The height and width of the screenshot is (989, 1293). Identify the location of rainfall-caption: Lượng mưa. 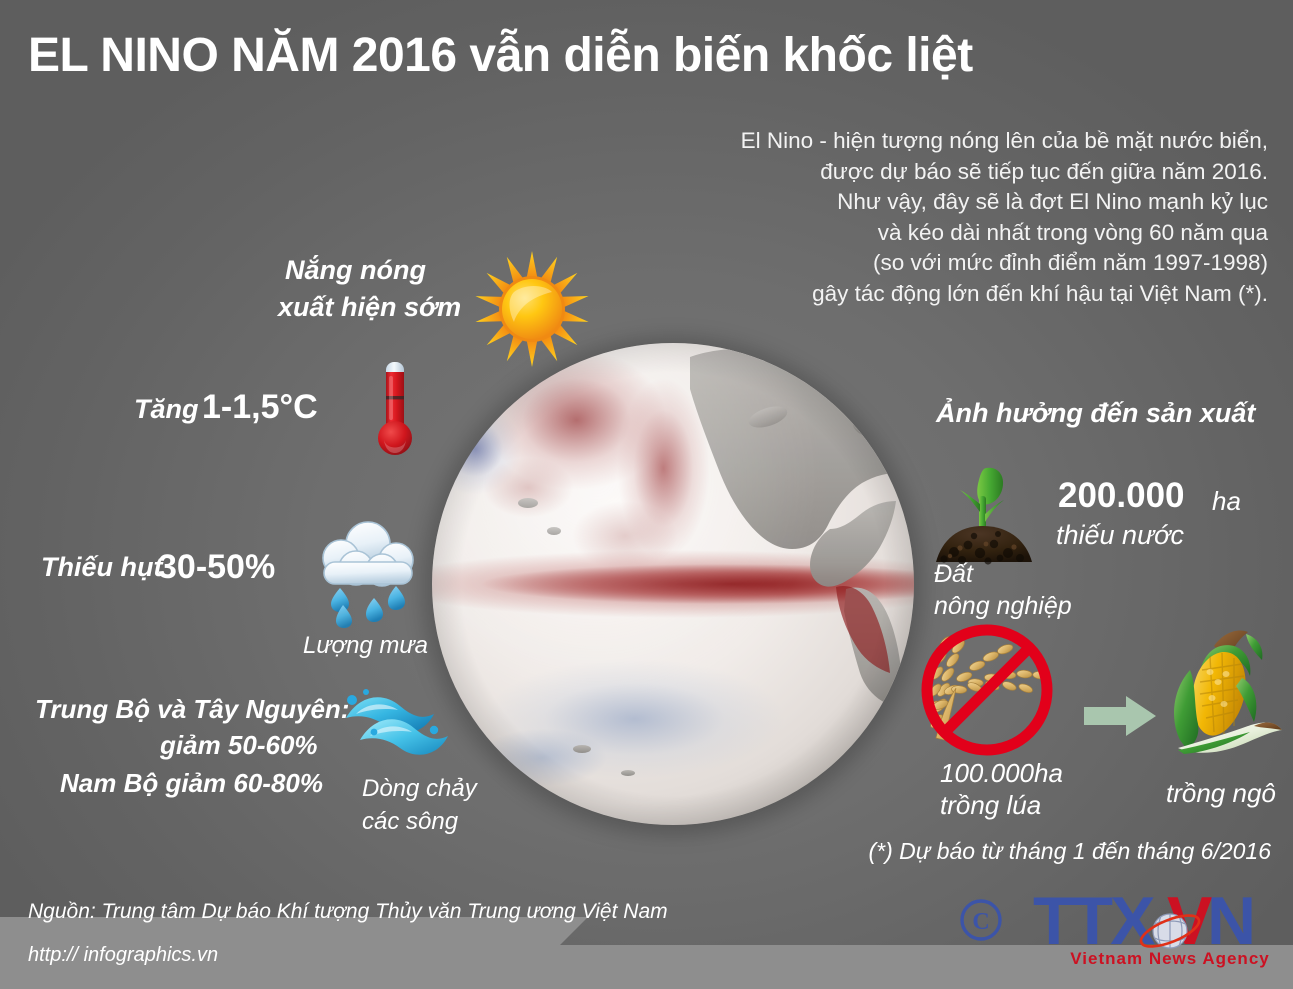
(365, 645).